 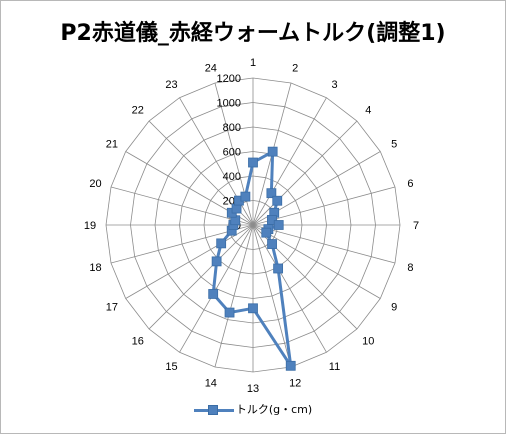 I want to click on axis-tick-label: 600, so click(x=232, y=153).